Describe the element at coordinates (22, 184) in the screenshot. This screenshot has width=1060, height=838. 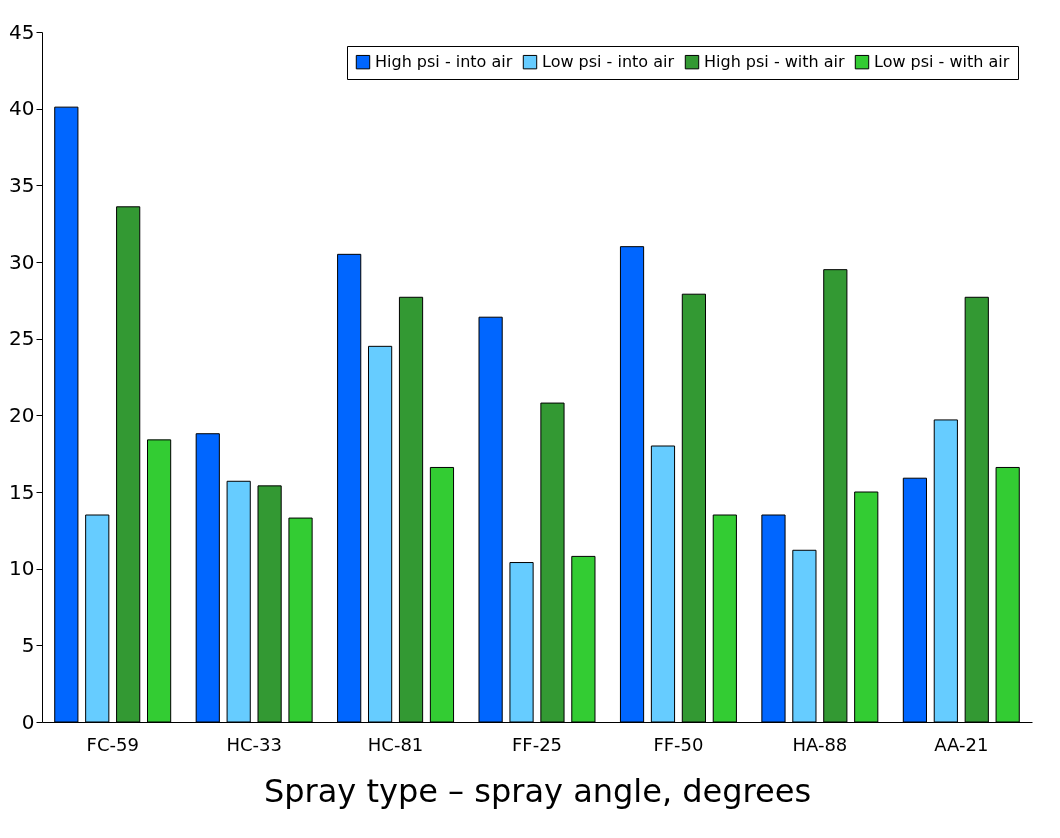
I see `y-tick-label: 35` at that location.